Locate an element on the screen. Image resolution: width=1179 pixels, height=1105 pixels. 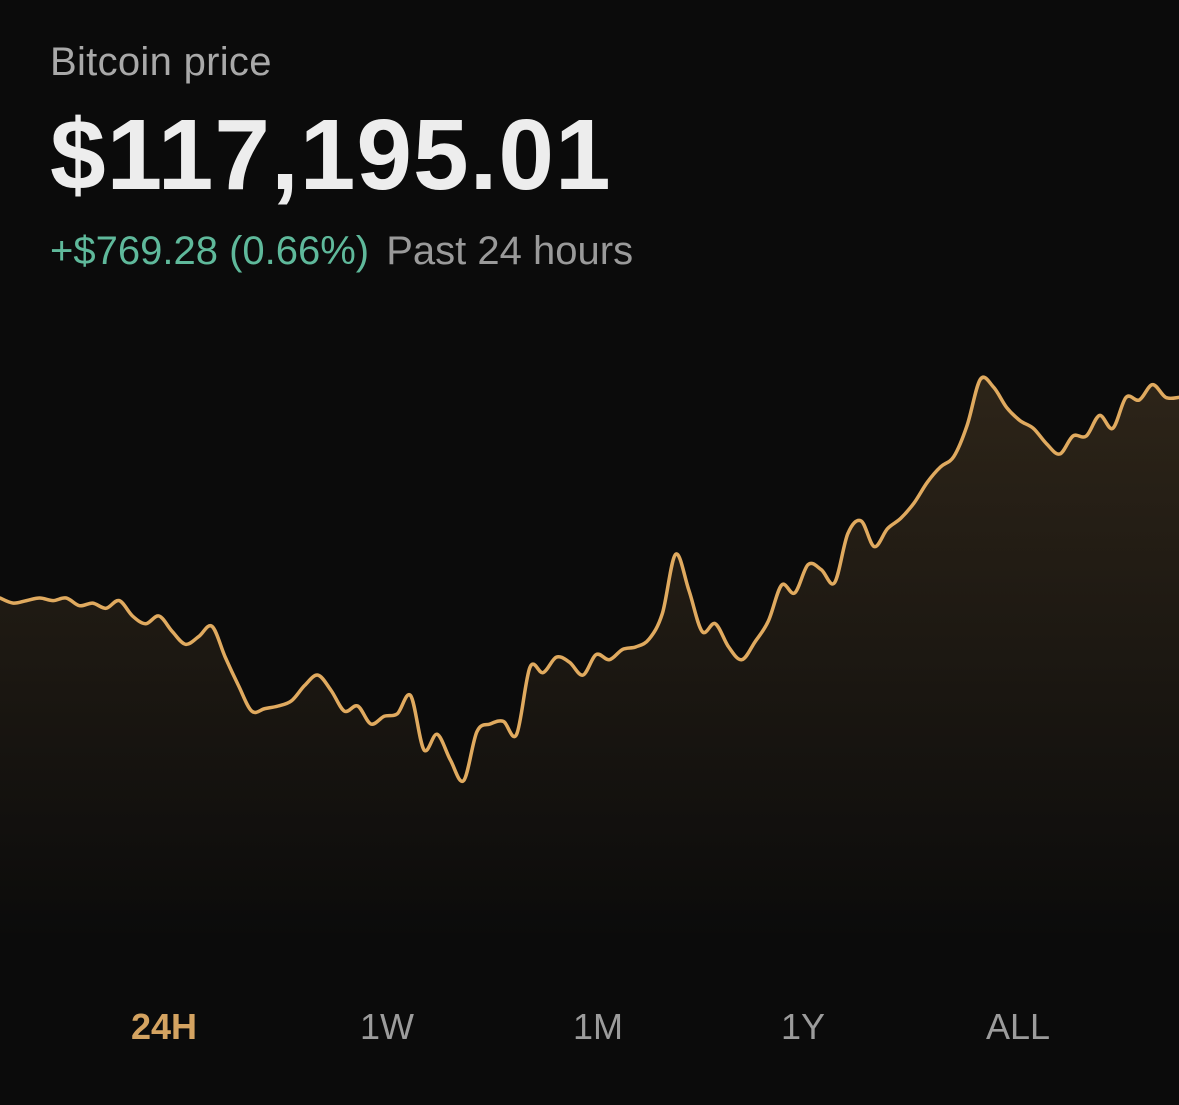
range-all-button: ALL is located at coordinates (1018, 1026).